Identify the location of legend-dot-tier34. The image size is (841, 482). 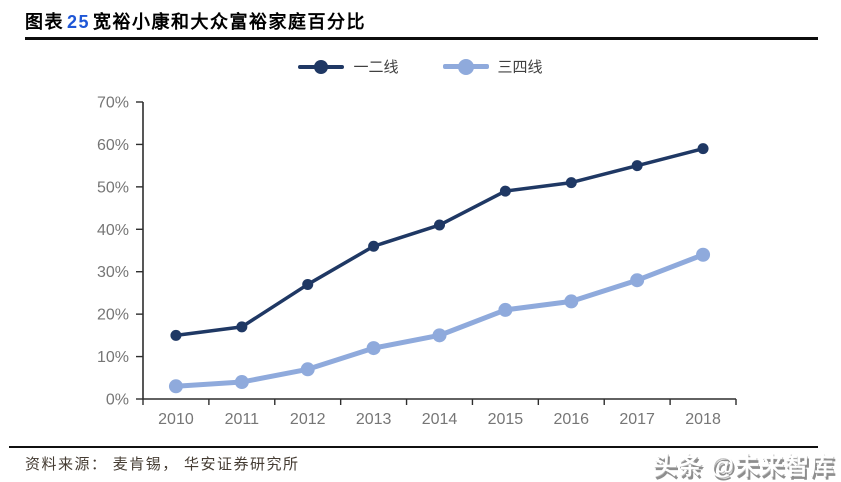
(465, 66).